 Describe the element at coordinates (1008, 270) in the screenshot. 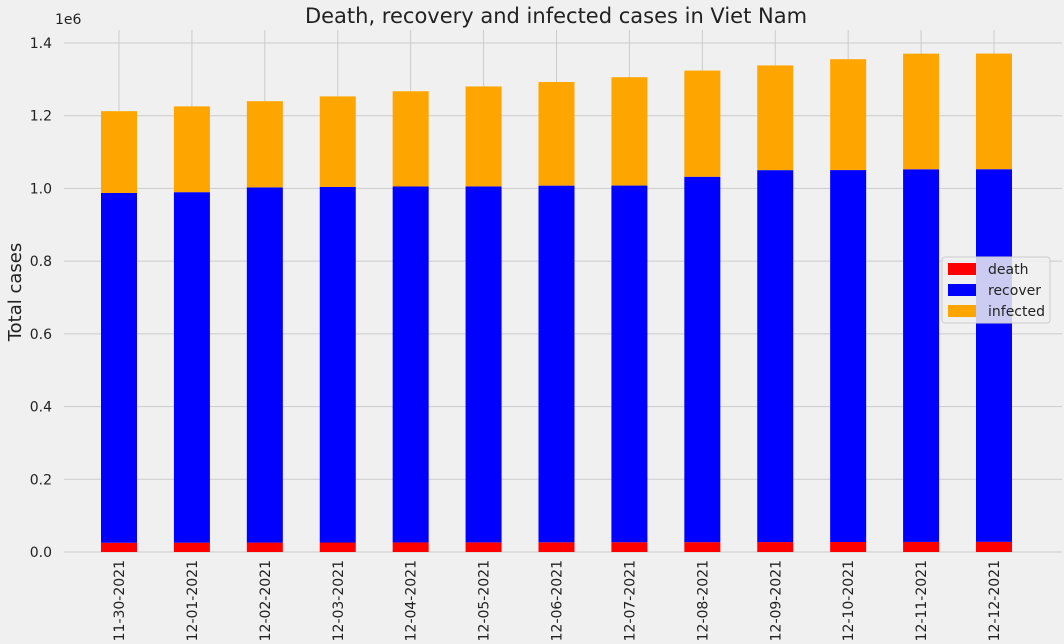

I see `legend-label-death: death` at that location.